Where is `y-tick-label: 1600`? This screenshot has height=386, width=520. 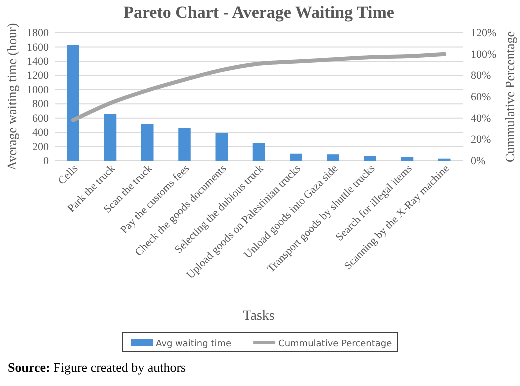 y-tick-label: 1600 is located at coordinates (38, 48).